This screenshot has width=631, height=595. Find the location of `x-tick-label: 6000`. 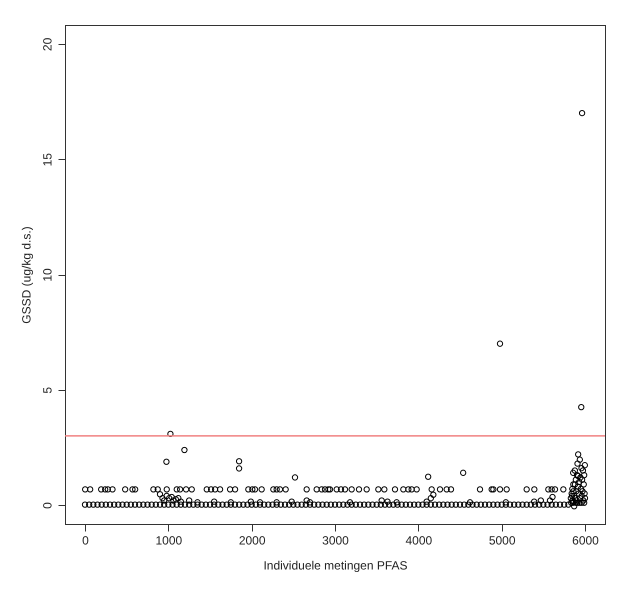

x-tick-label: 6000 is located at coordinates (586, 541).